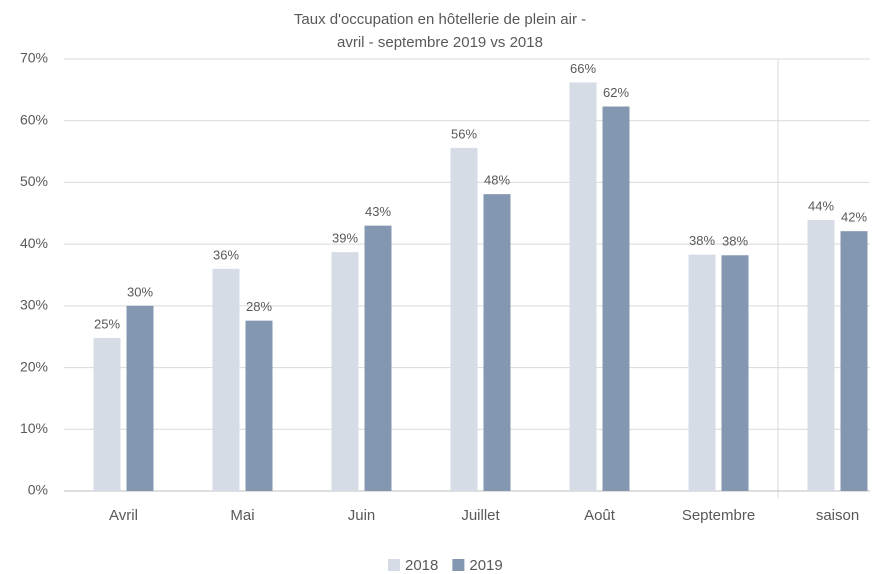 Image resolution: width=879 pixels, height=574 pixels. What do you see at coordinates (718, 515) in the screenshot?
I see `x-tick-label: Septembre` at bounding box center [718, 515].